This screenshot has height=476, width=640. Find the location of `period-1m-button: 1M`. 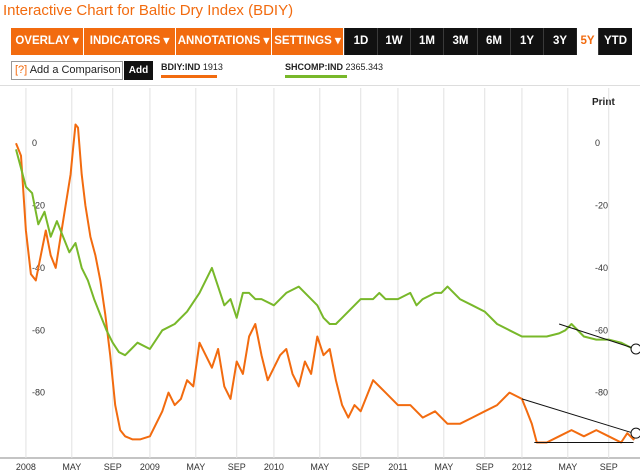

period-1m-button: 1M is located at coordinates (426, 41).